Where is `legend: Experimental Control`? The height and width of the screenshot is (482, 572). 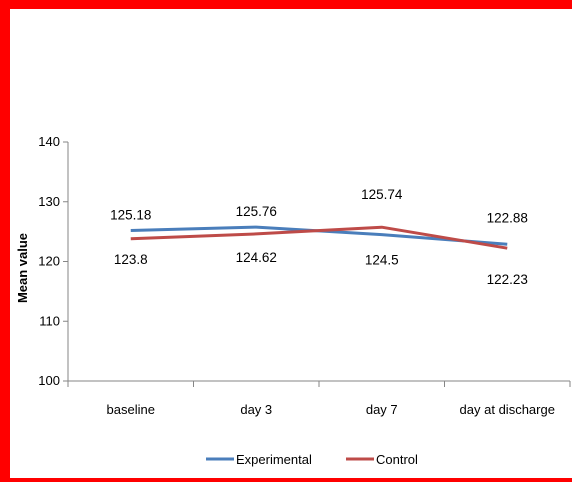
legend: Experimental Control is located at coordinates (312, 459).